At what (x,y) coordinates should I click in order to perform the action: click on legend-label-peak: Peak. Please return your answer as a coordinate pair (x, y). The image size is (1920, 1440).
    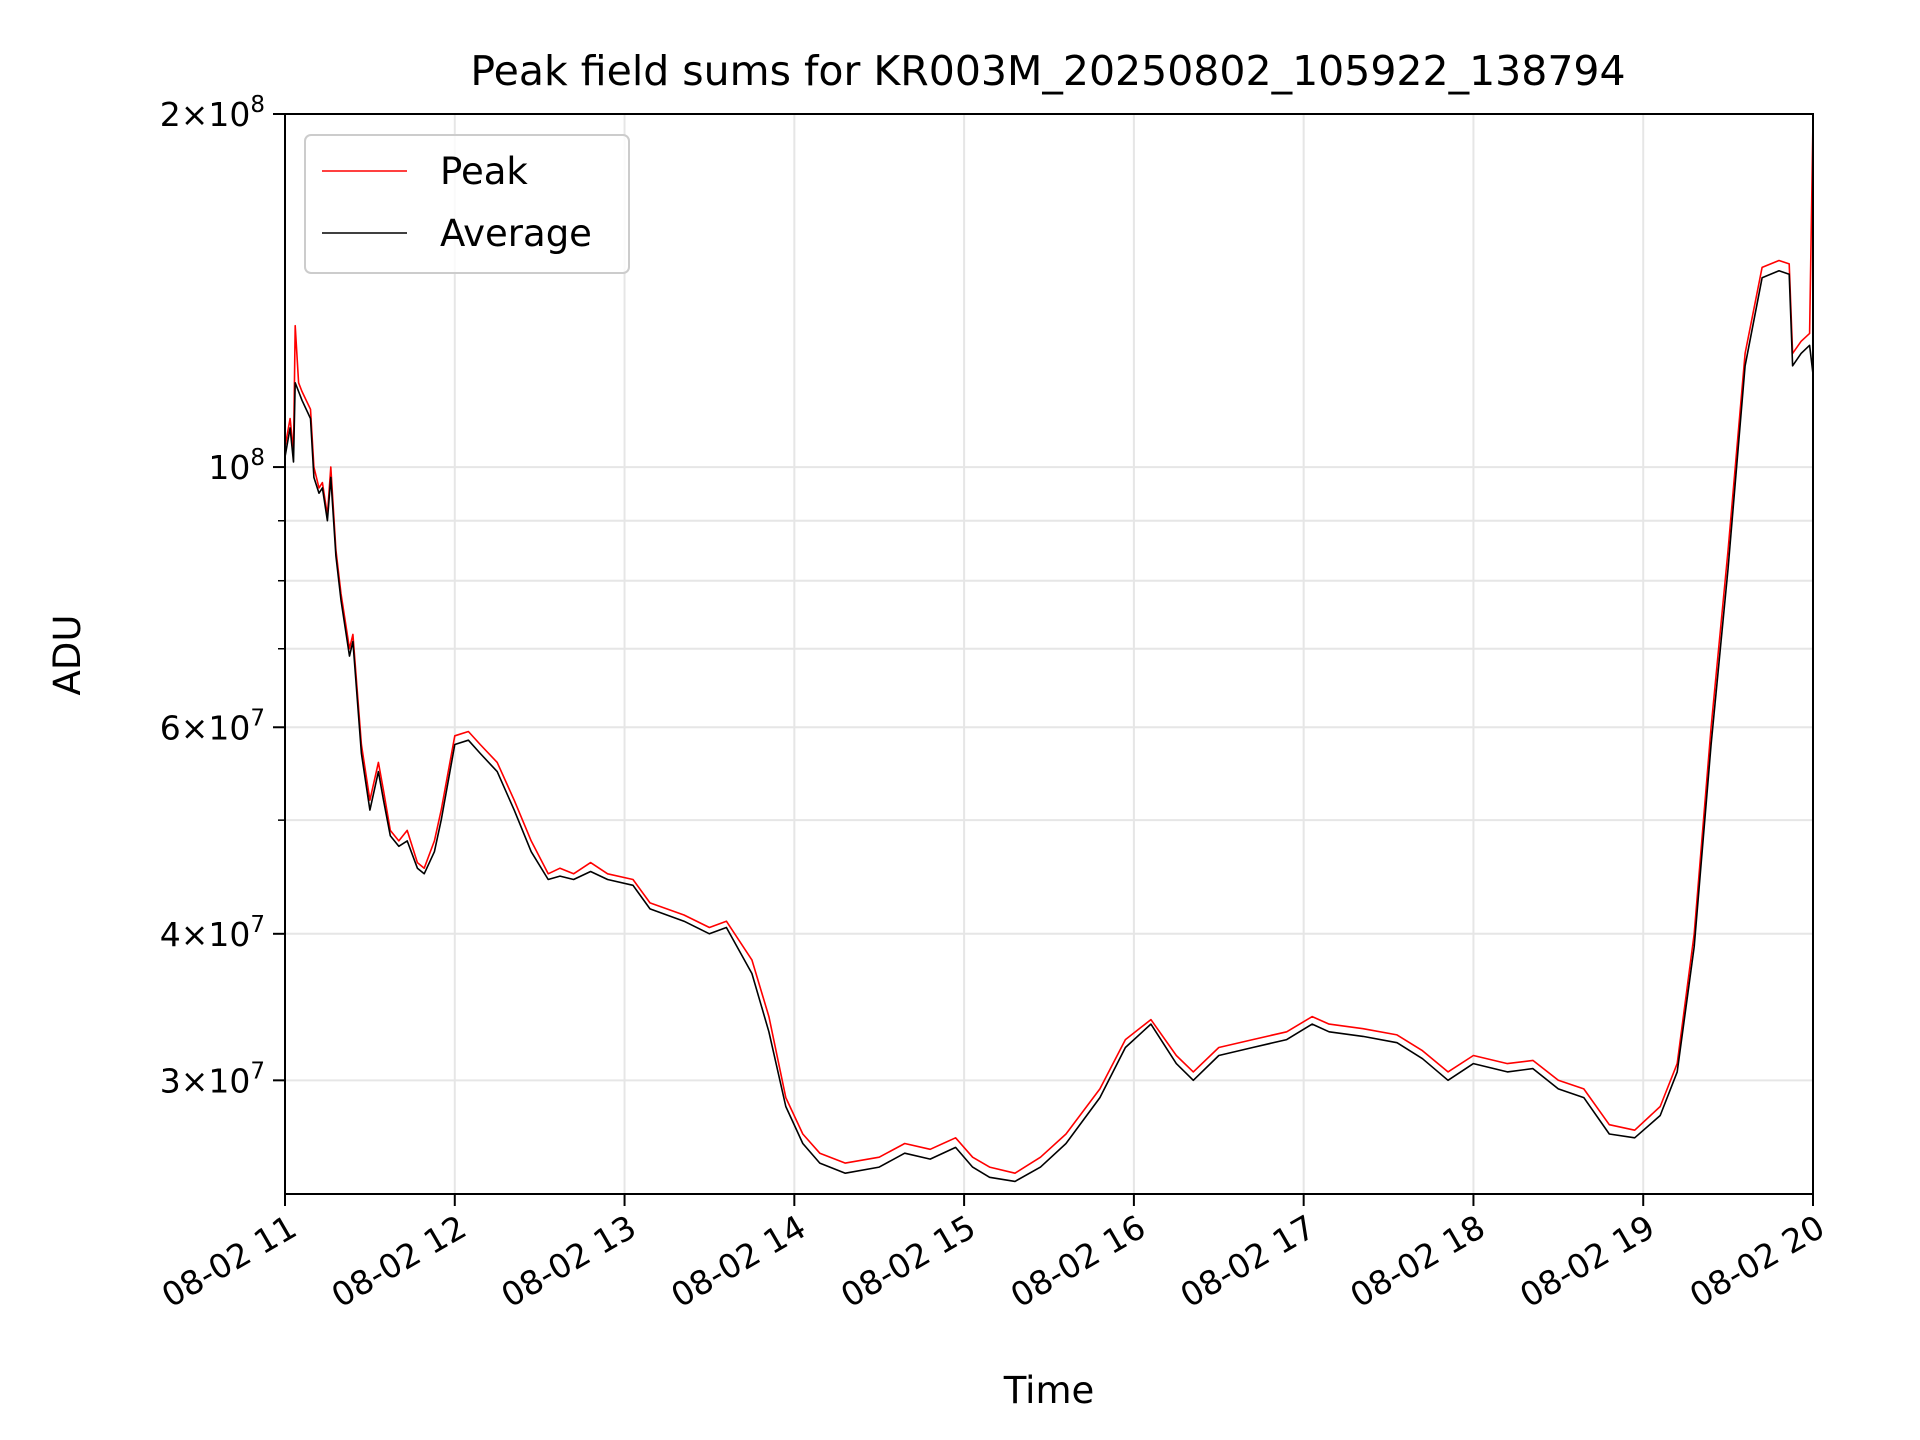
    Looking at the image, I should click on (484, 171).